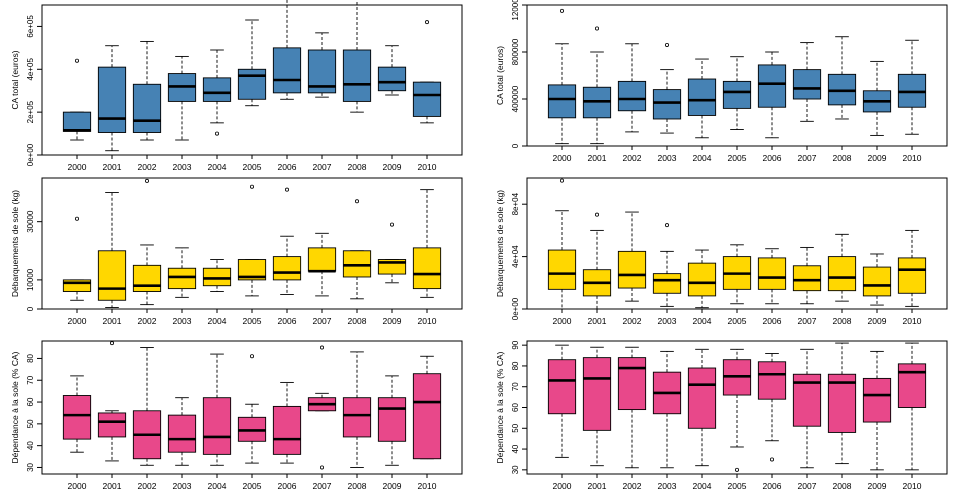  Describe the element at coordinates (515, 98) in the screenshot. I see `y-tick-label: 400000` at that location.